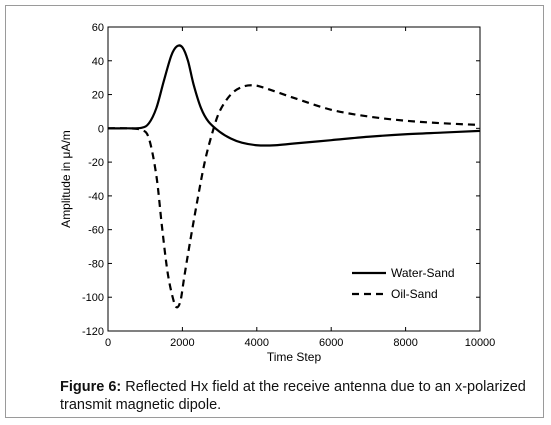 The width and height of the screenshot is (551, 425). I want to click on legend: Water-Sand Oil-Sand, so click(403, 283).